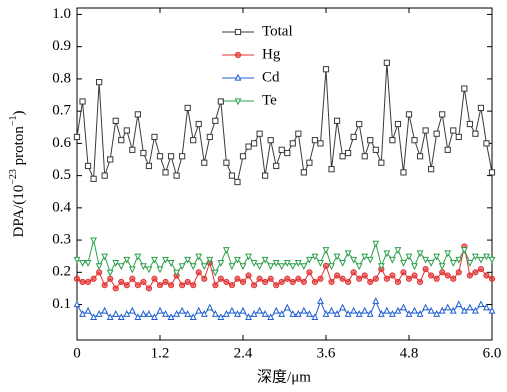 This screenshot has height=392, width=507. I want to click on x-axis-label: 深度/μm, so click(284, 376).